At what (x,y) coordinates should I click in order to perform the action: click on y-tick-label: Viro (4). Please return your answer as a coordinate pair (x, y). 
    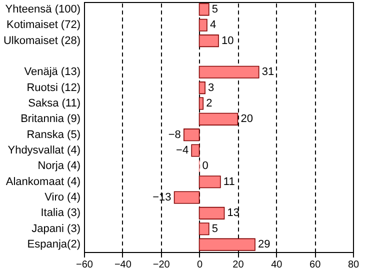
    Looking at the image, I should click on (62, 198).